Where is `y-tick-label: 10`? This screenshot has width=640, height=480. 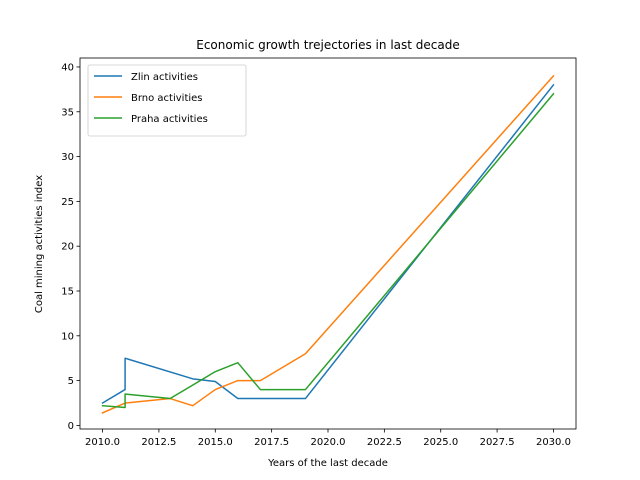
y-tick-label: 10 is located at coordinates (67, 336).